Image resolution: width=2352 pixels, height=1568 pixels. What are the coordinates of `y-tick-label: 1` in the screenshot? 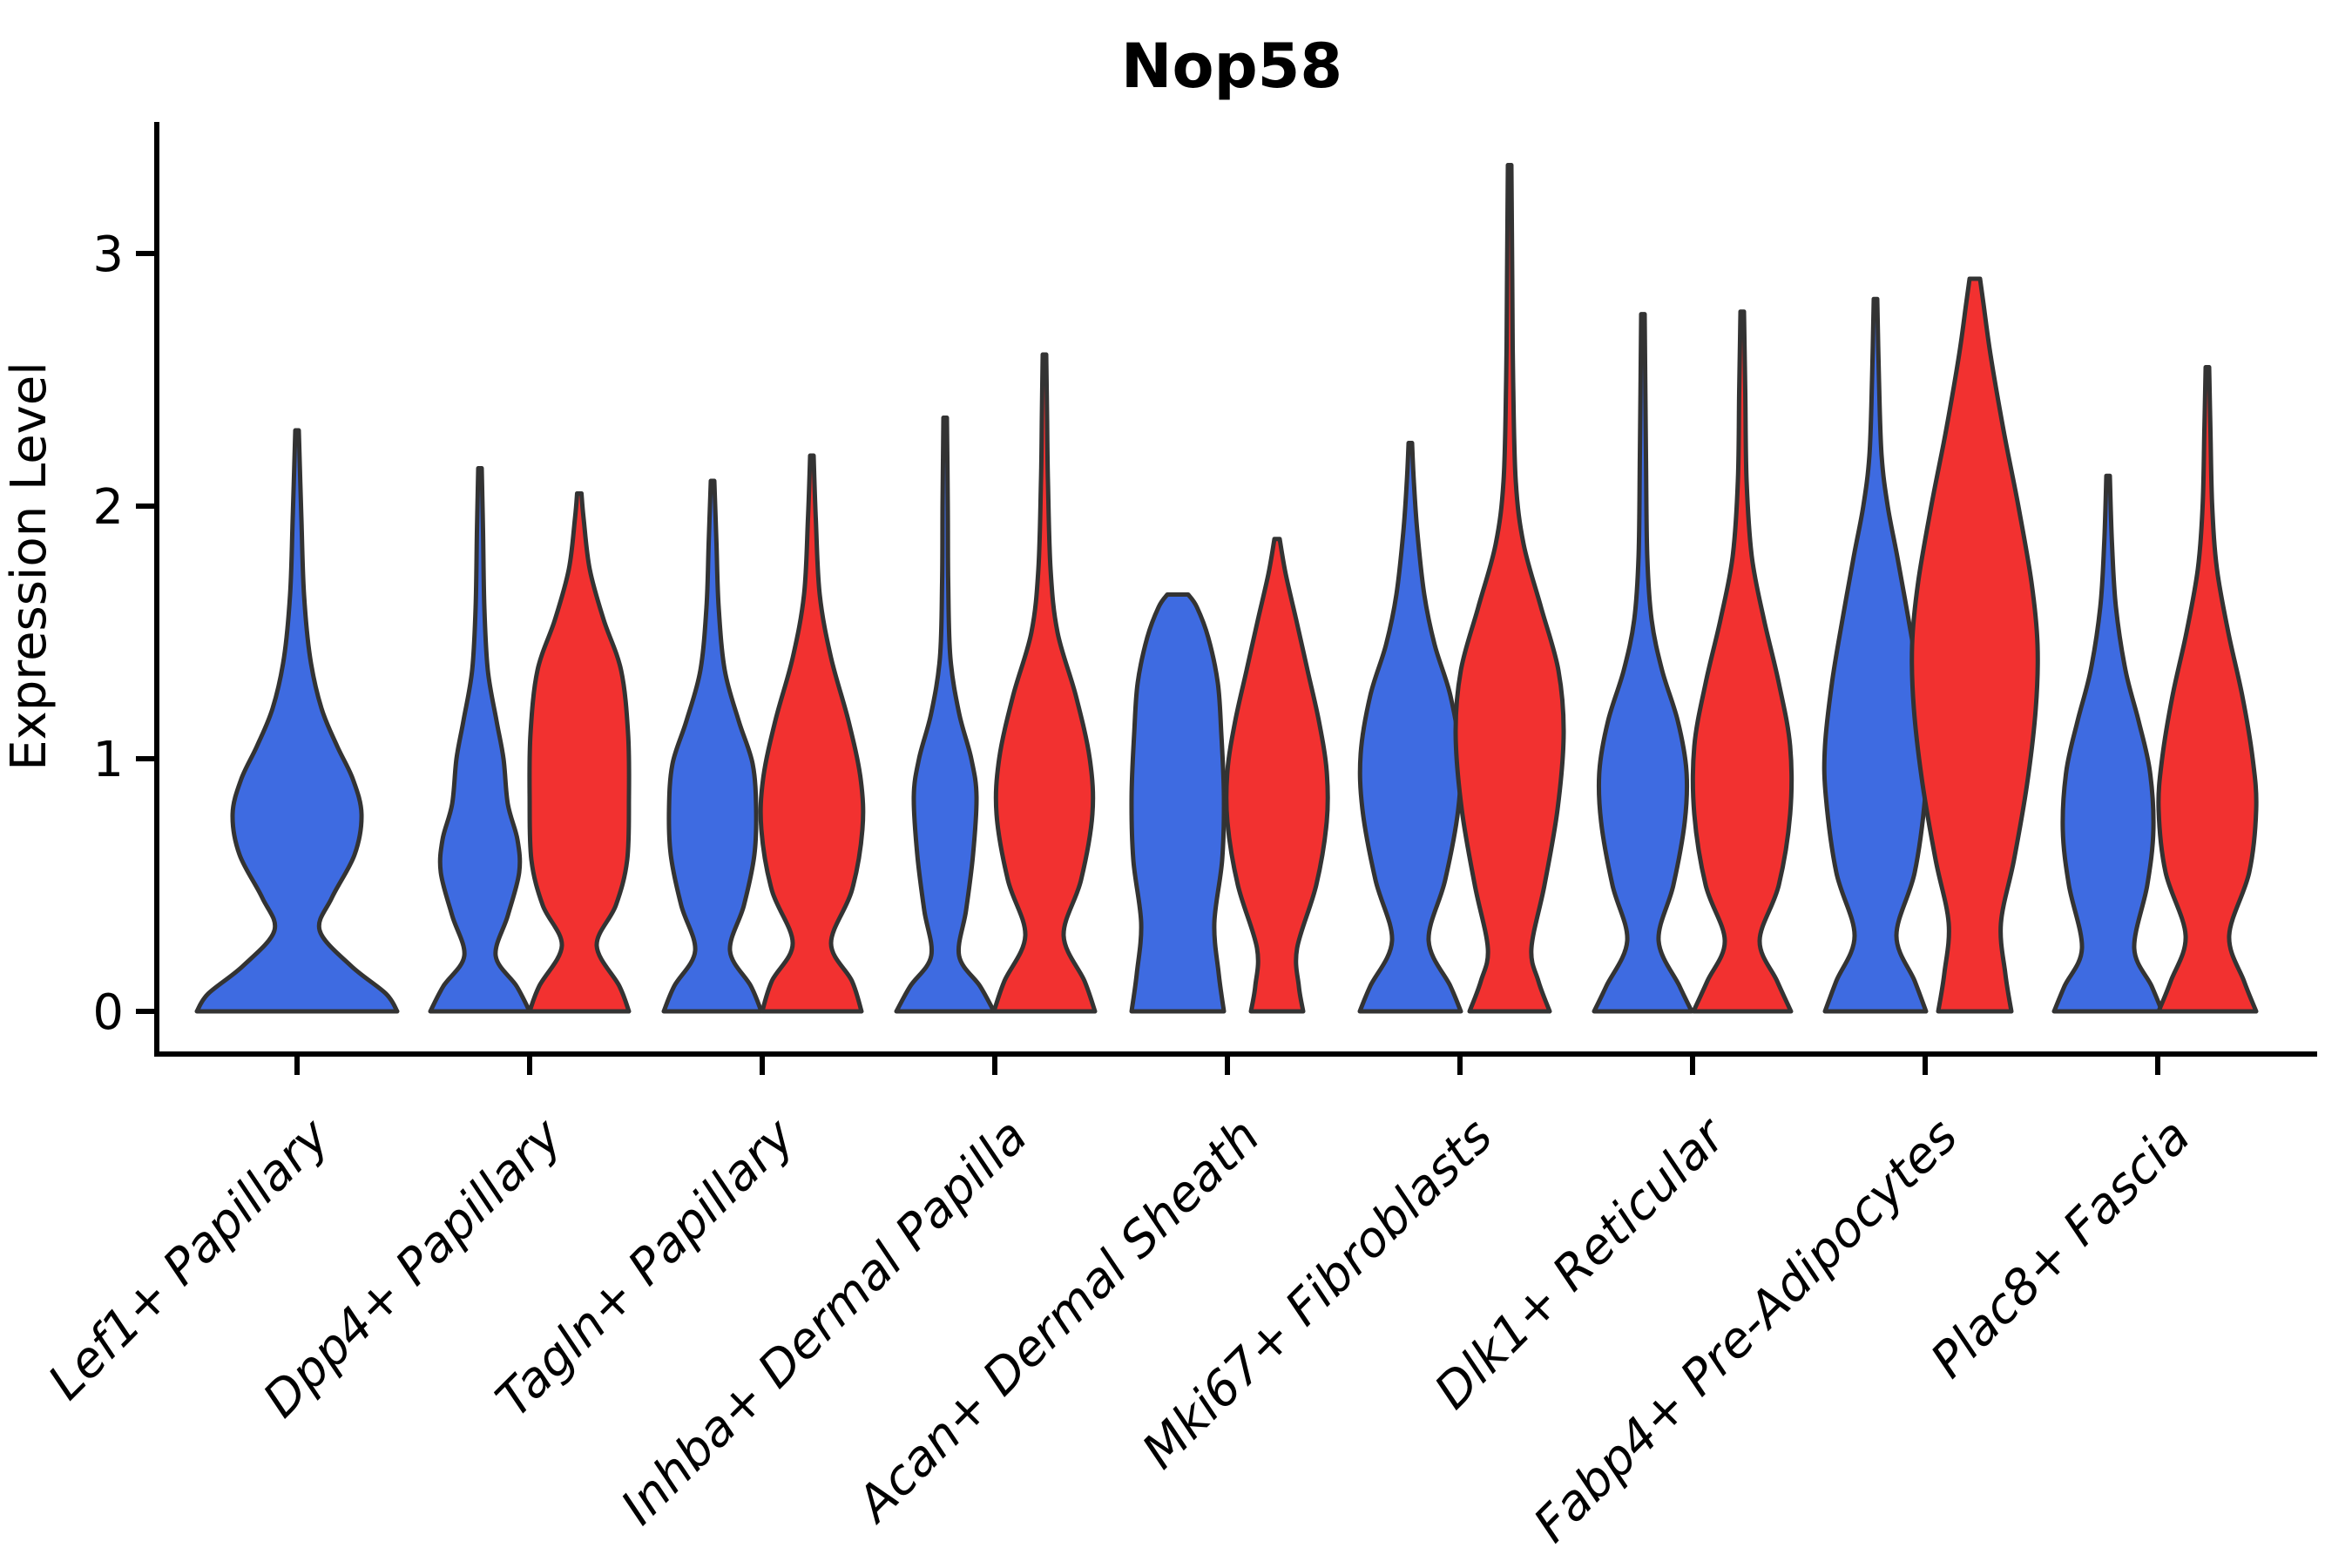 It's located at (108, 760).